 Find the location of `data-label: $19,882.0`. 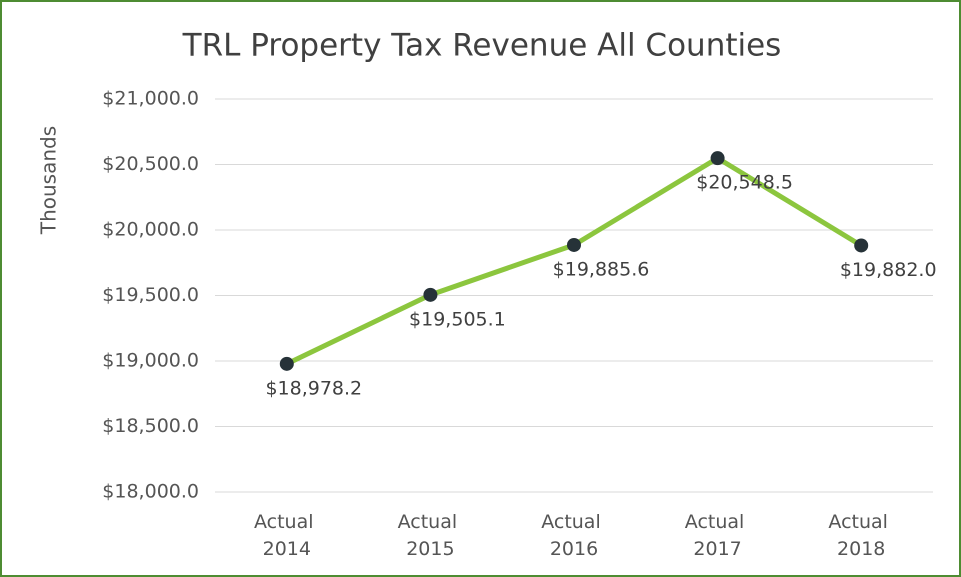

data-label: $19,882.0 is located at coordinates (888, 270).